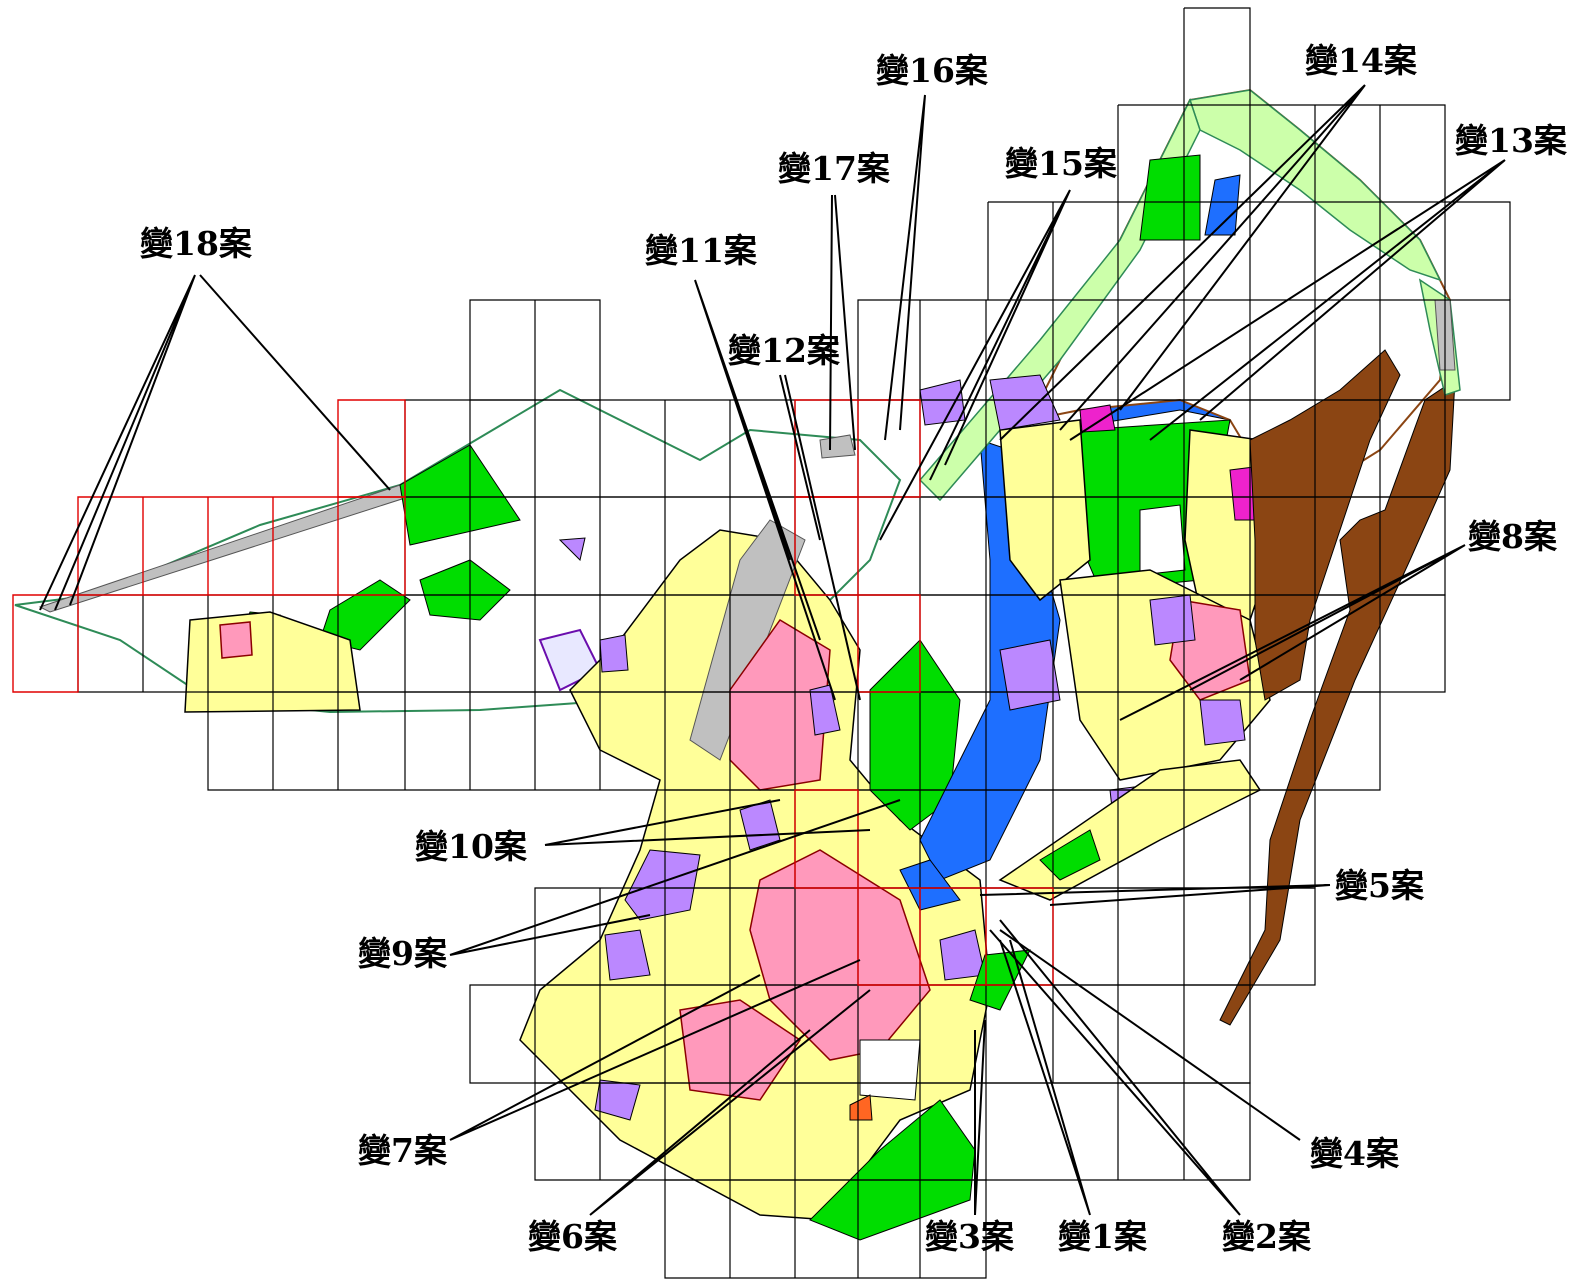 This screenshot has height=1280, width=1569. Describe the element at coordinates (465, 590) in the screenshot. I see `green-park-w3` at that location.